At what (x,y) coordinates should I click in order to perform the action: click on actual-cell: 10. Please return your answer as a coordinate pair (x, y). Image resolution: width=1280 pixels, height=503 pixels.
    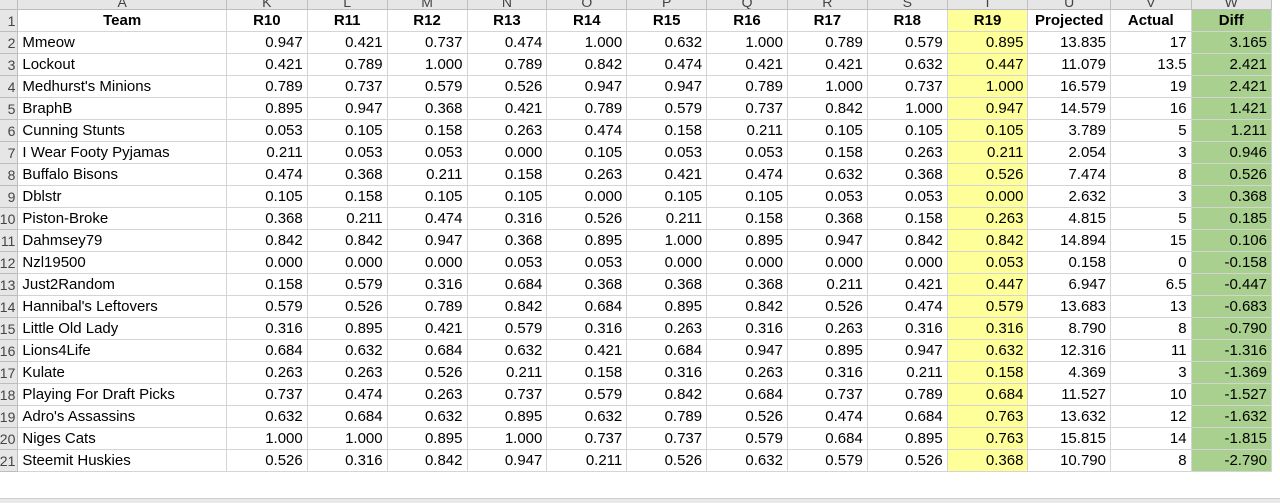
    Looking at the image, I should click on (1150, 394).